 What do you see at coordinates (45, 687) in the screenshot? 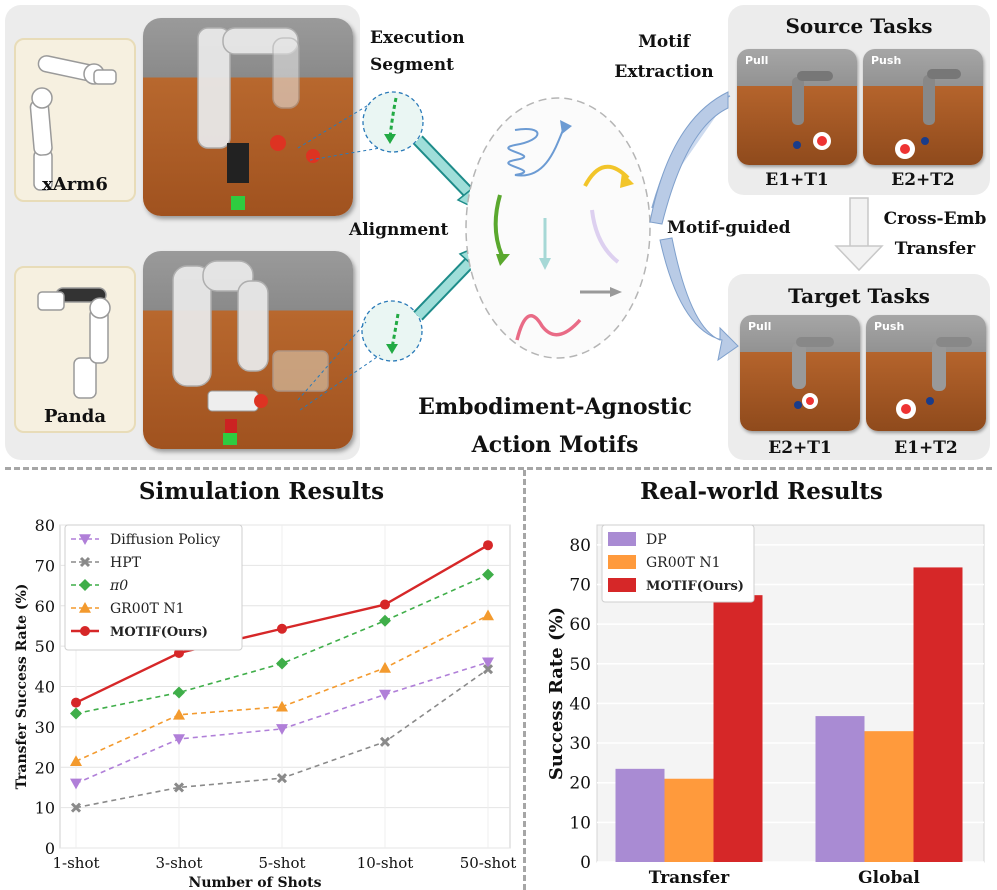
I see `y-tick-label: 40` at bounding box center [45, 687].